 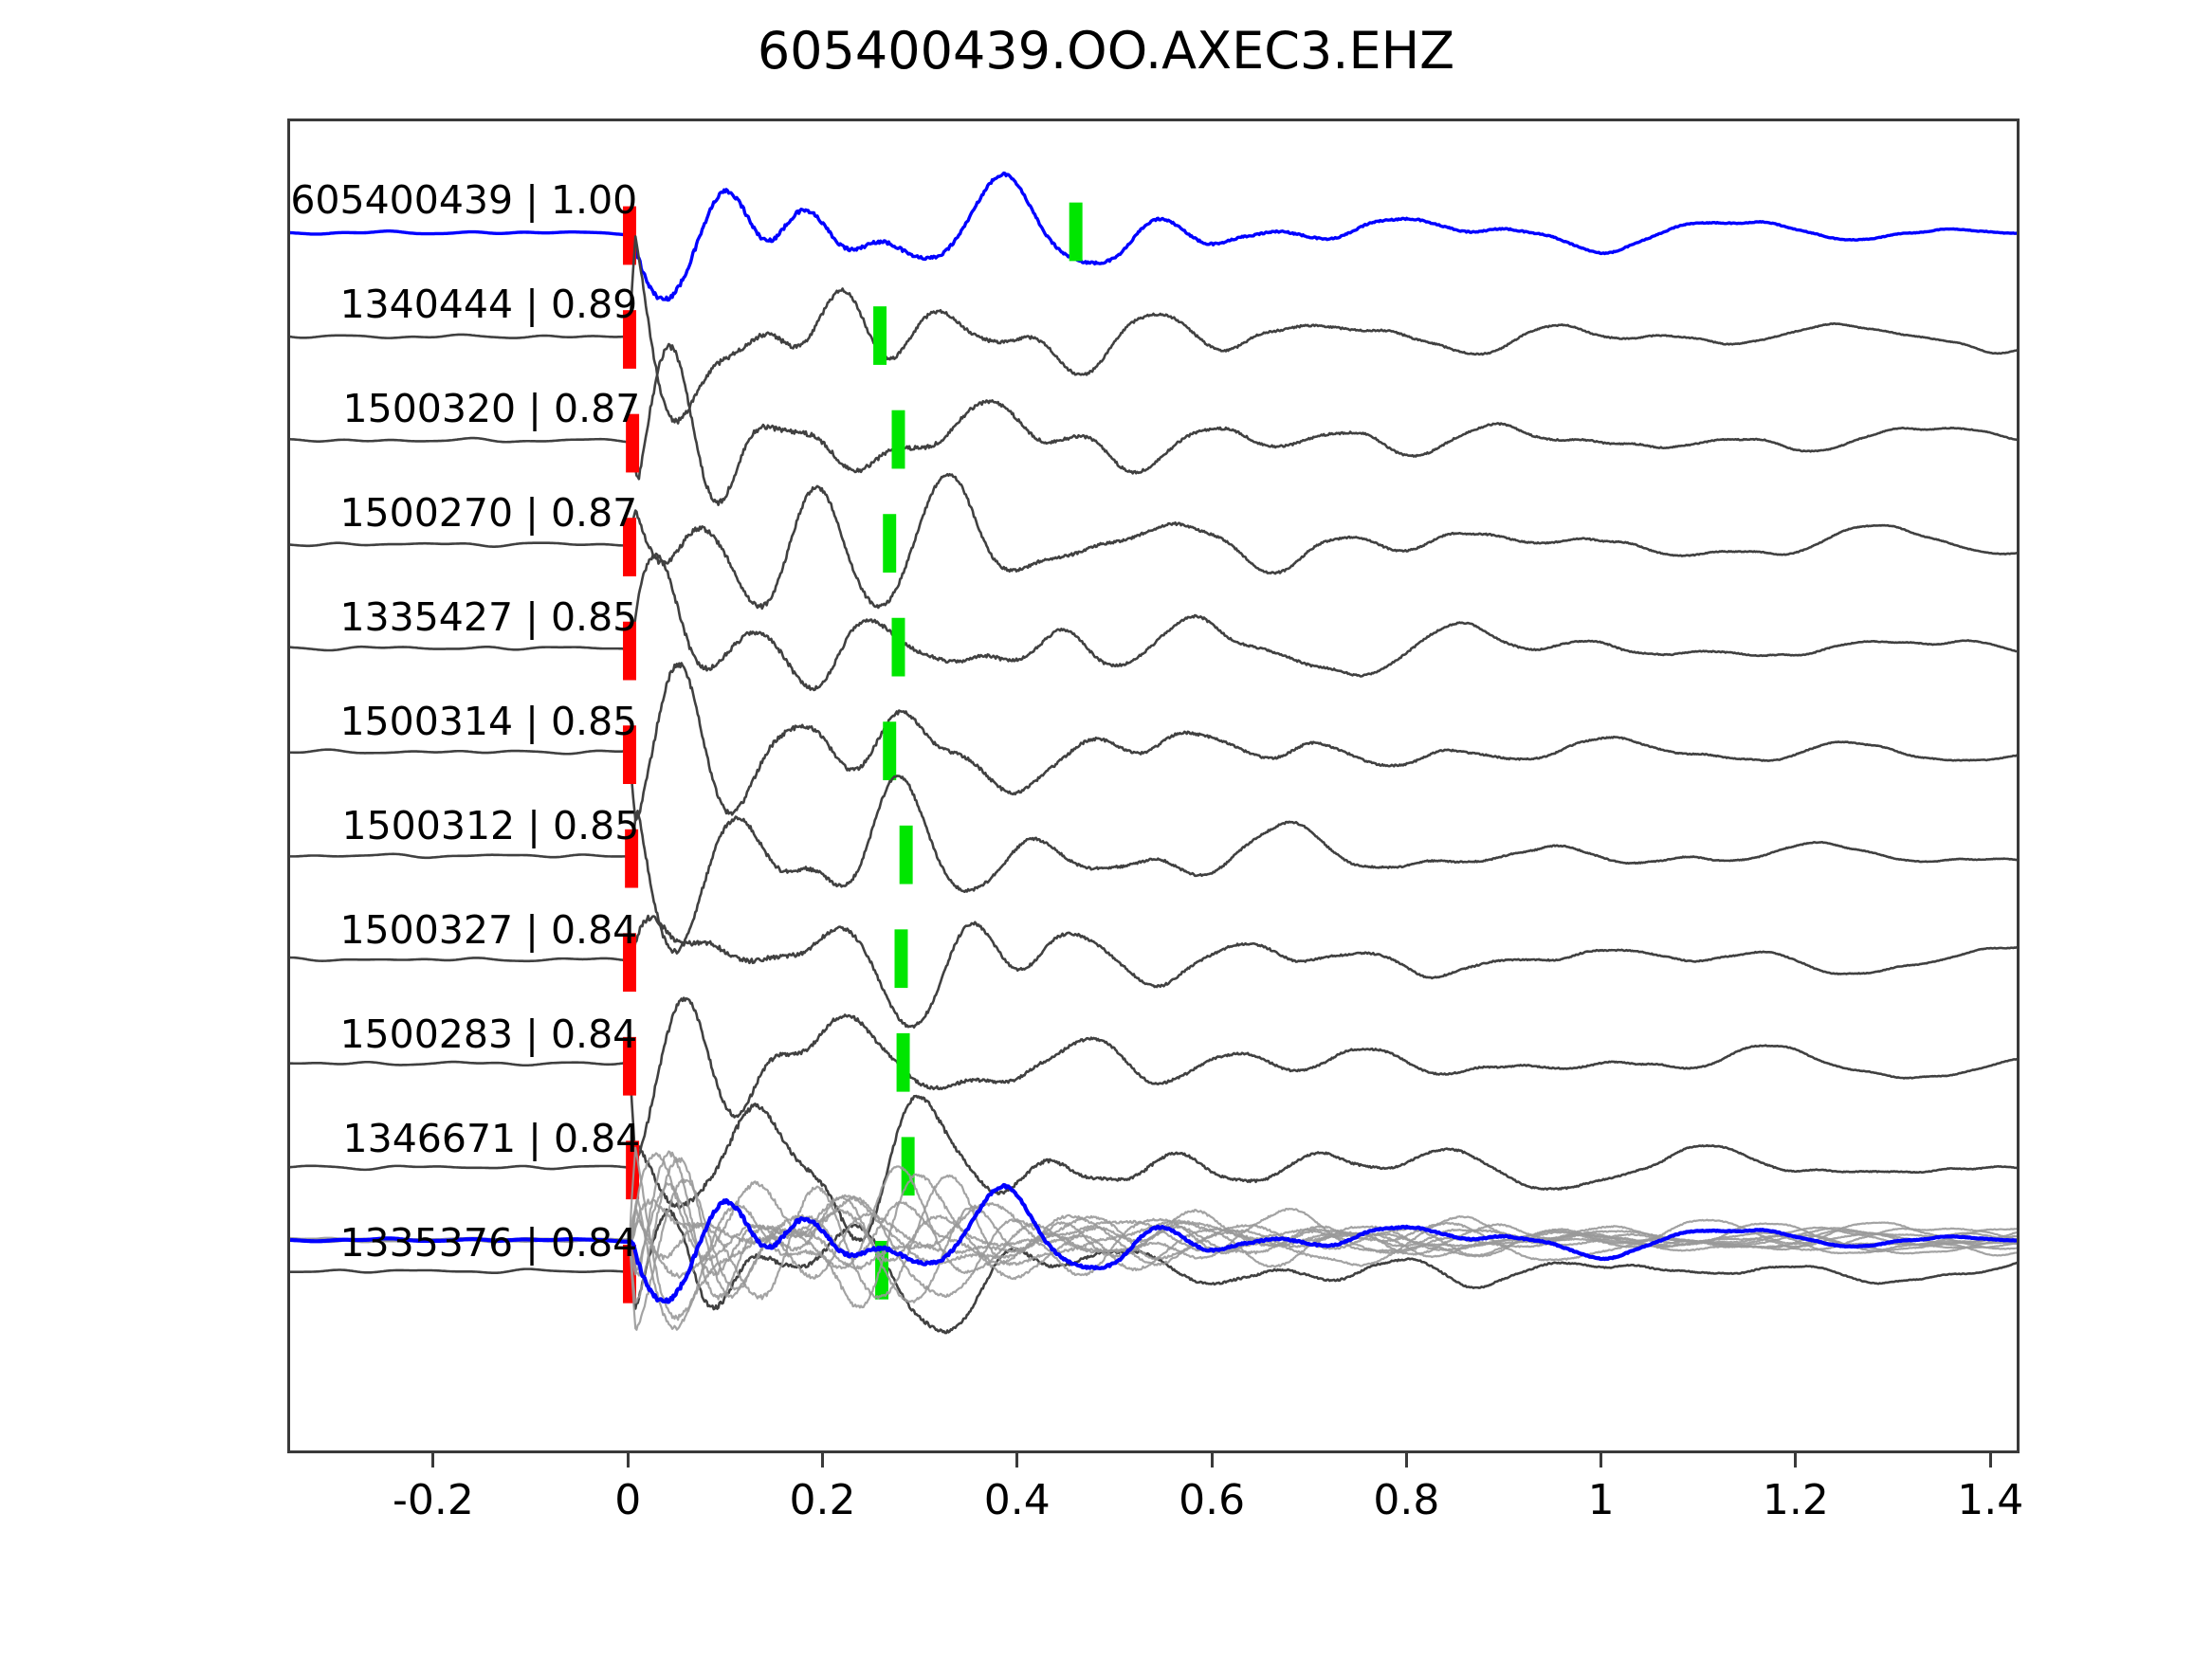 I want to click on stack-panel-group, so click(x=1153, y=1238).